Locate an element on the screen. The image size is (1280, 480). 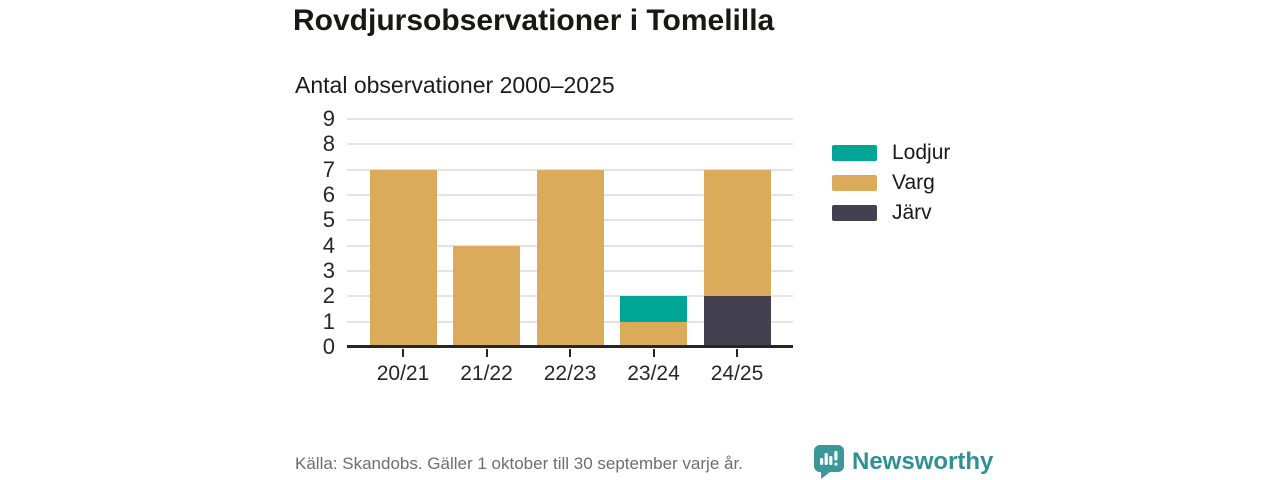
x-axis-line is located at coordinates (570, 346).